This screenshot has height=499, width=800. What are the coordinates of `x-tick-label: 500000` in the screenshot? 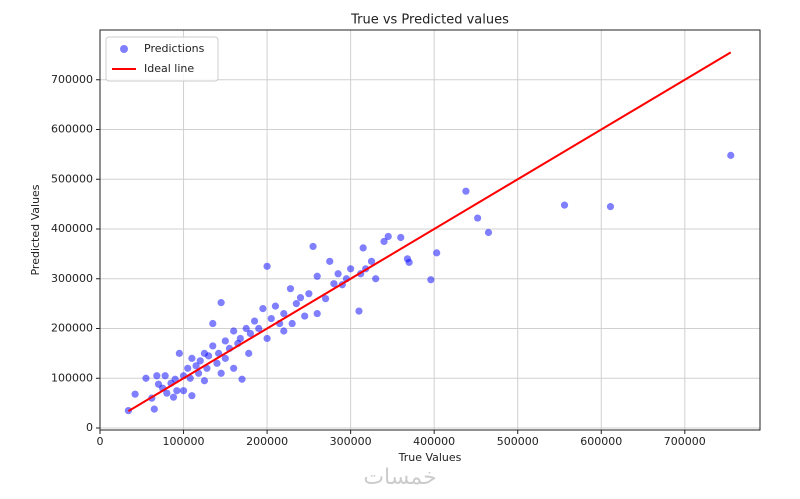 It's located at (518, 441).